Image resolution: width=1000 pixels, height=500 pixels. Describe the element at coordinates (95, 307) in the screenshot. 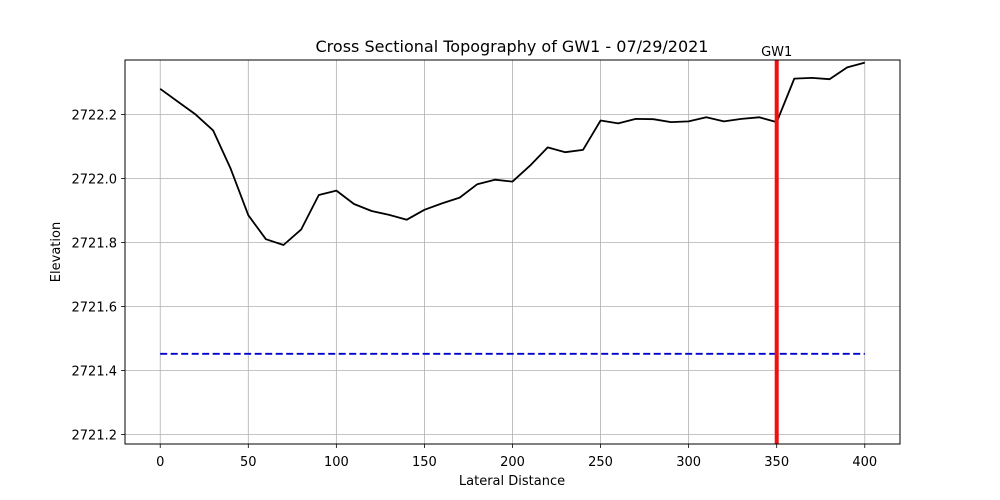

I see `y-tick-label: 2721.6` at that location.